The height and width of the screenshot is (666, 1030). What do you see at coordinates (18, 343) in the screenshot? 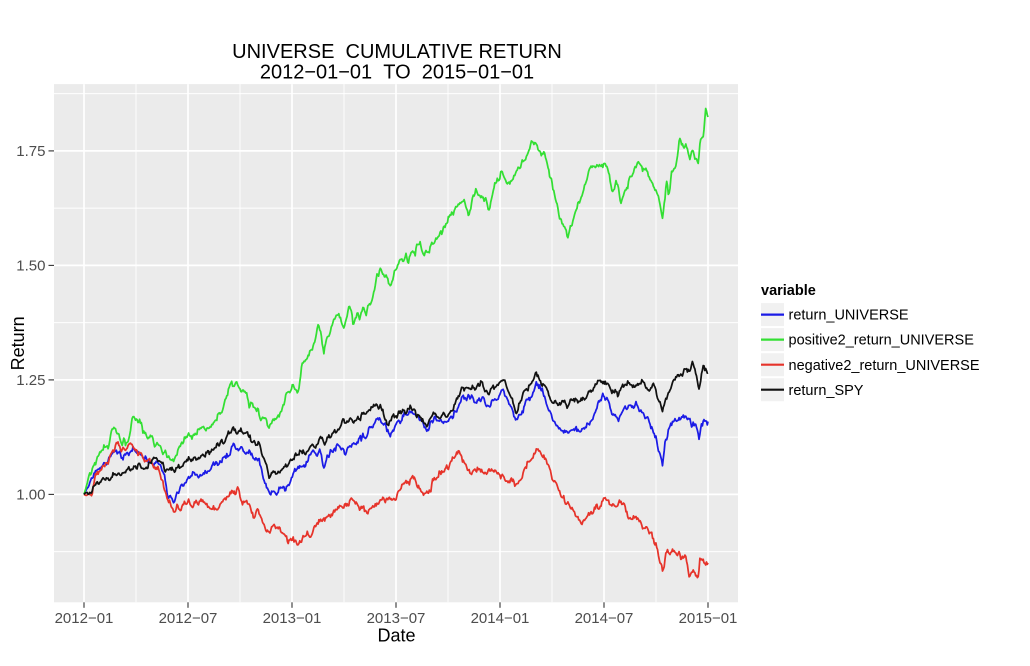
I see `svg-text: Return` at bounding box center [18, 343].